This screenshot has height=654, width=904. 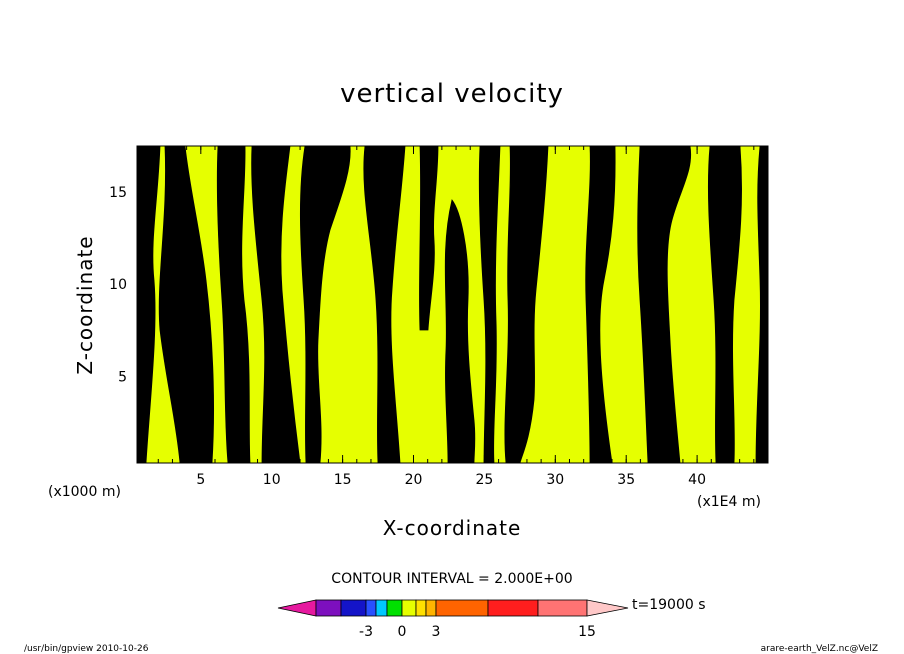 I want to click on x-tick-label: 10, so click(x=272, y=480).